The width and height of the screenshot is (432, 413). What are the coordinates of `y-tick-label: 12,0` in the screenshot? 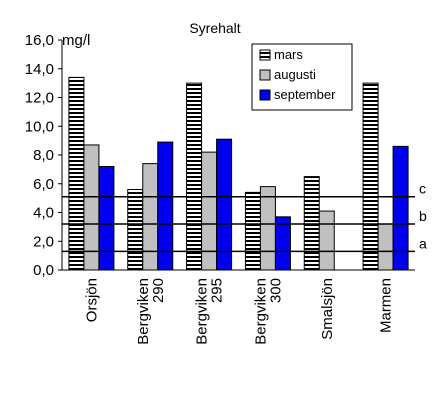 It's located at (39, 98).